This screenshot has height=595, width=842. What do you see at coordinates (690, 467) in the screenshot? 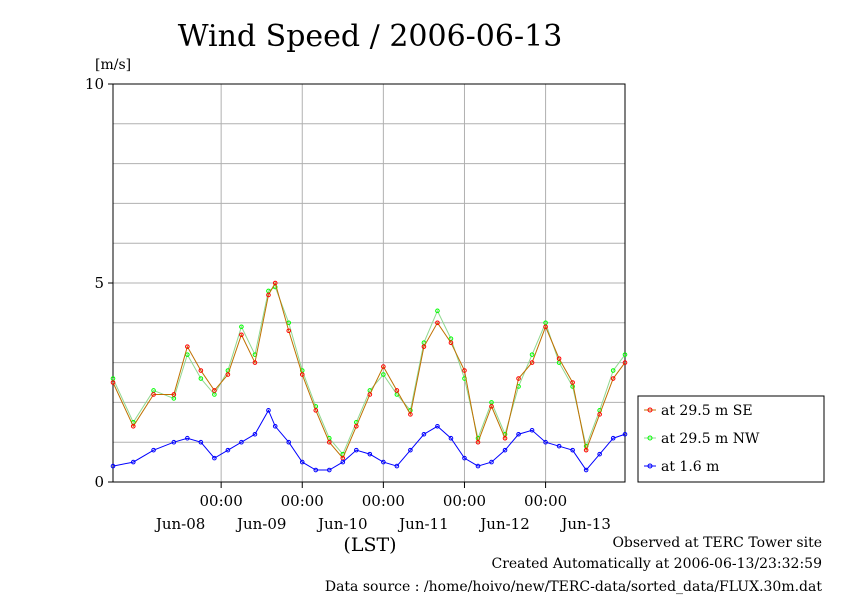
I see `legend-label: at 1.6 m` at bounding box center [690, 467].